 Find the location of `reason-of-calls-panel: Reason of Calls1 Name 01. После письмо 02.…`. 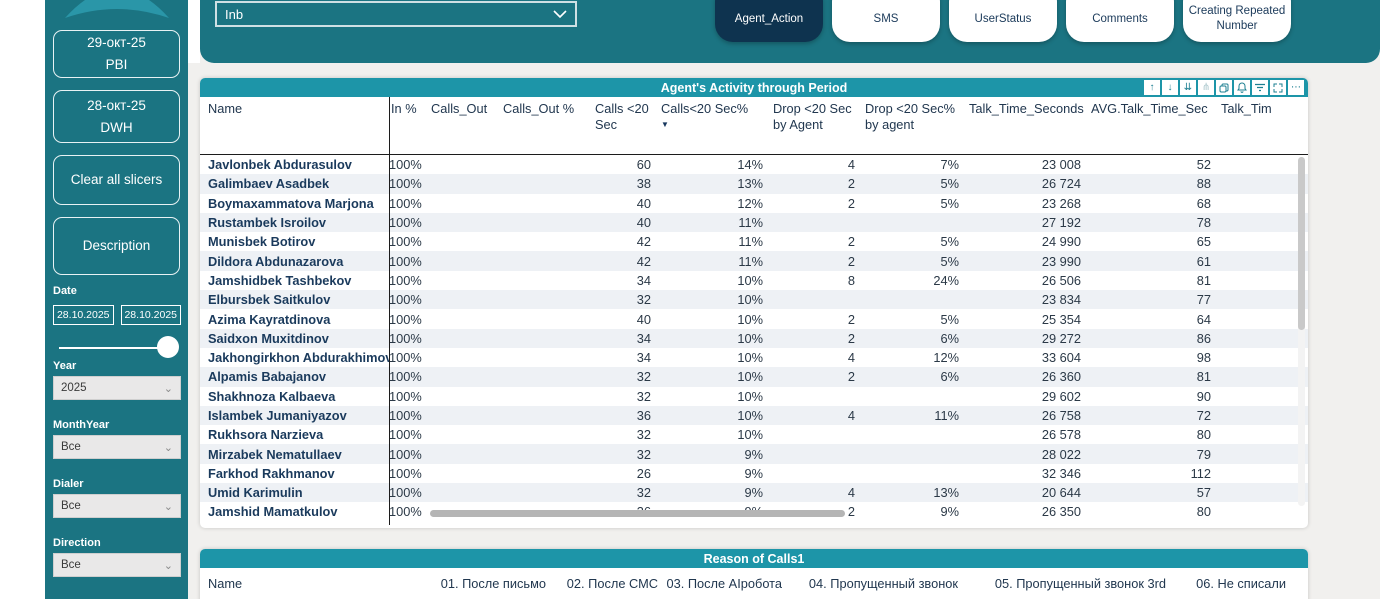

reason-of-calls-panel: Reason of Calls1 Name 01. После письмо 02.… is located at coordinates (754, 574).